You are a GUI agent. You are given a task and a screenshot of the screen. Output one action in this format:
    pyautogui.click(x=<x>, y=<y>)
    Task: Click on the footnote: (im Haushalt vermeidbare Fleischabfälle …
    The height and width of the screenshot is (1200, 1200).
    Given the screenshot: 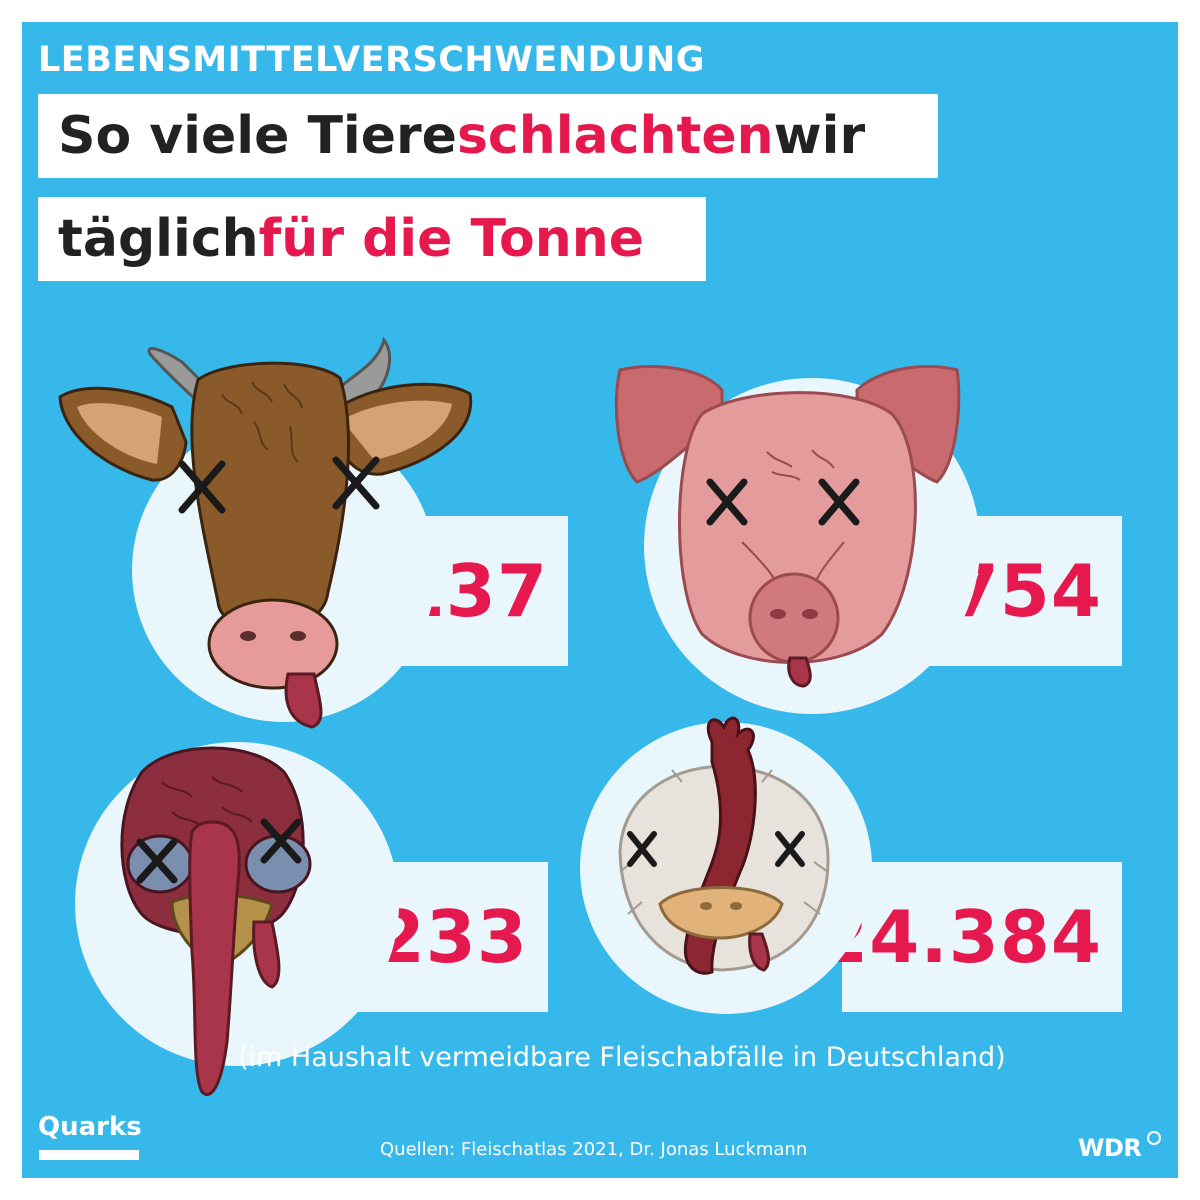 What is the action you would take?
    pyautogui.click(x=622, y=1057)
    